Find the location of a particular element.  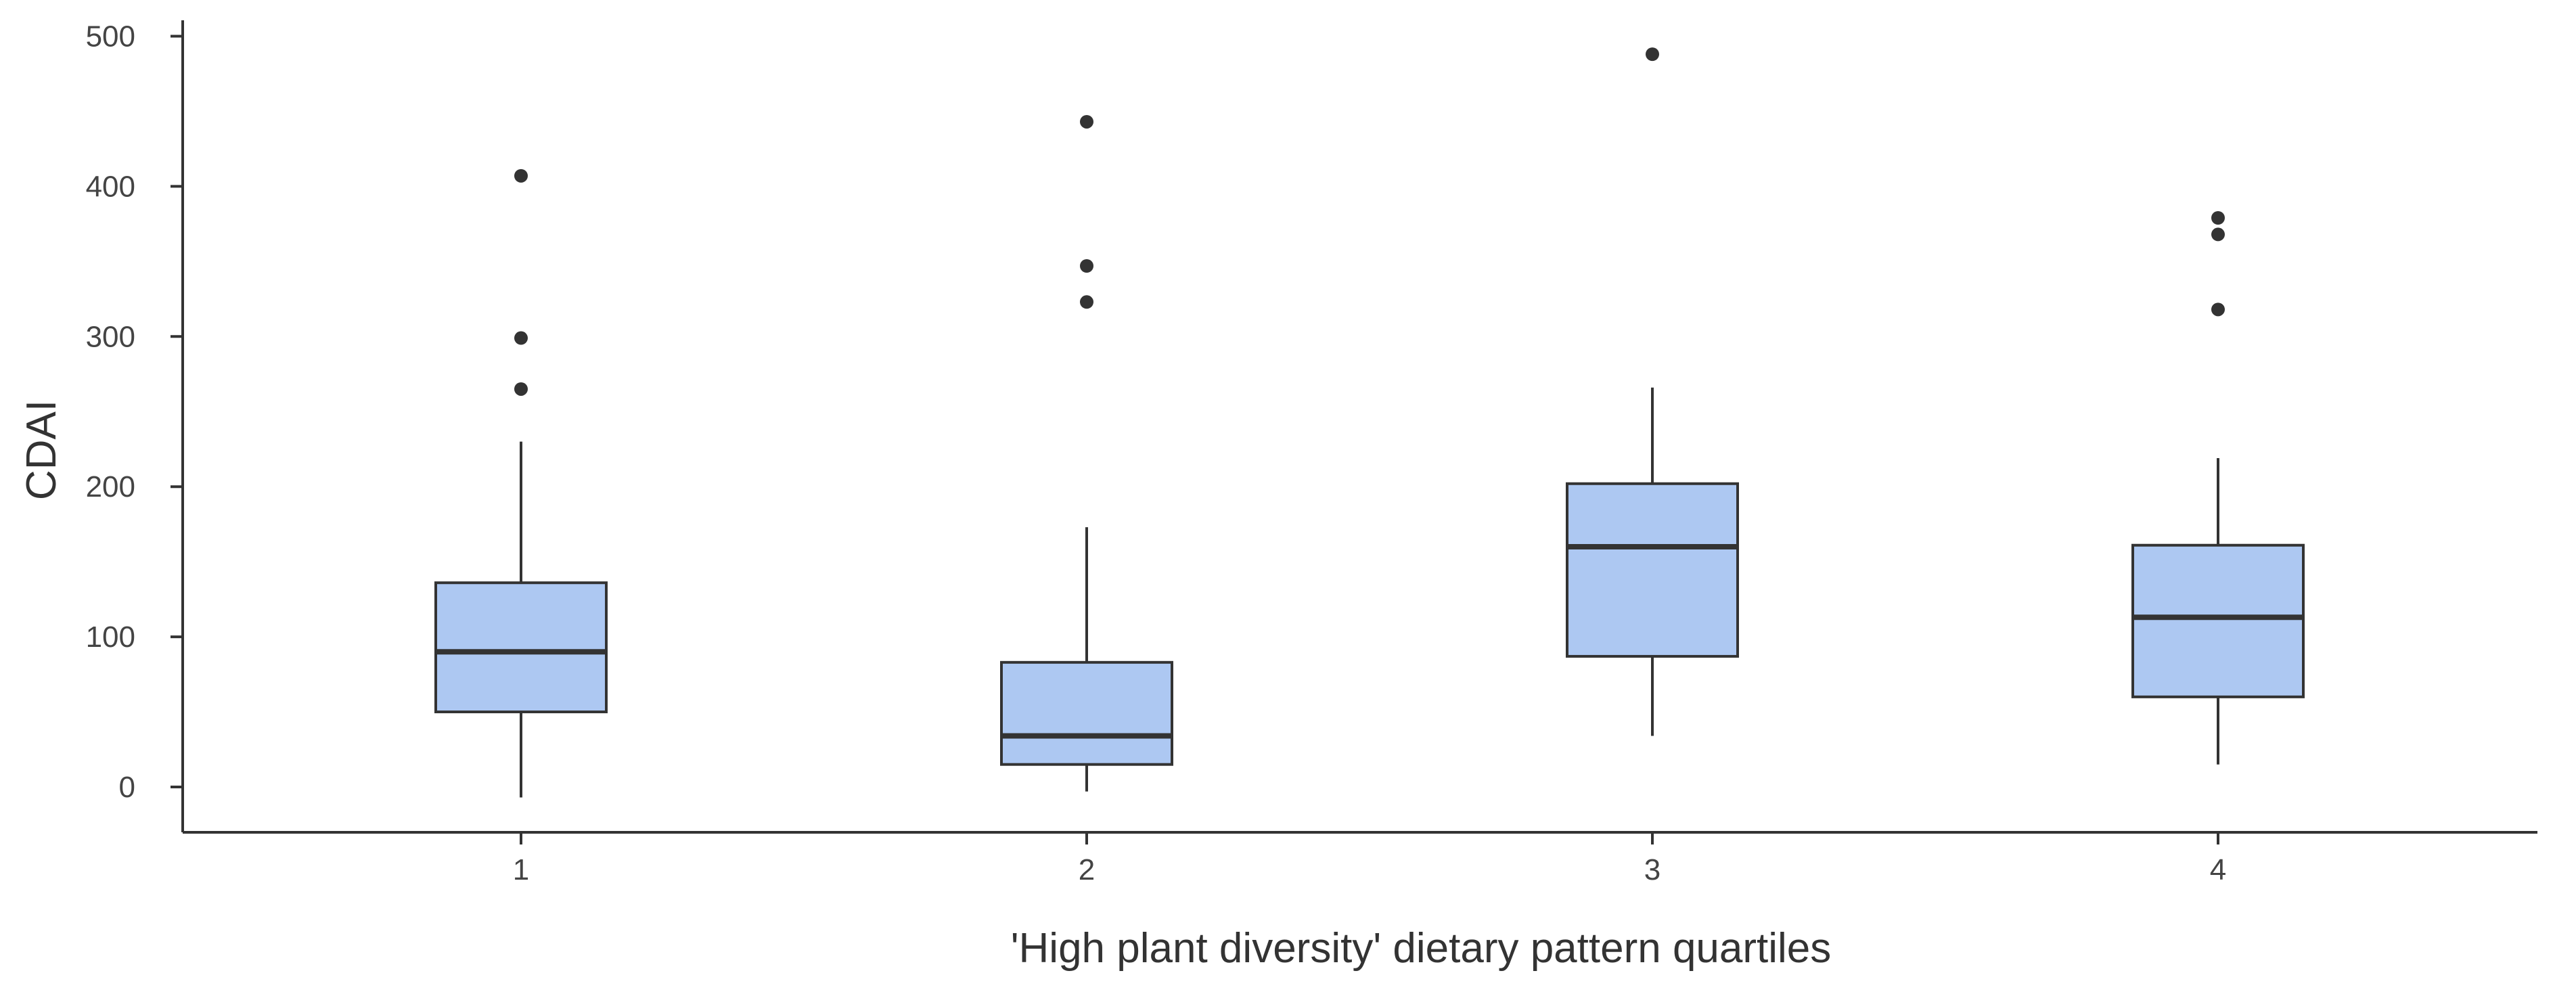

x-tick-label: 4 is located at coordinates (2218, 869).